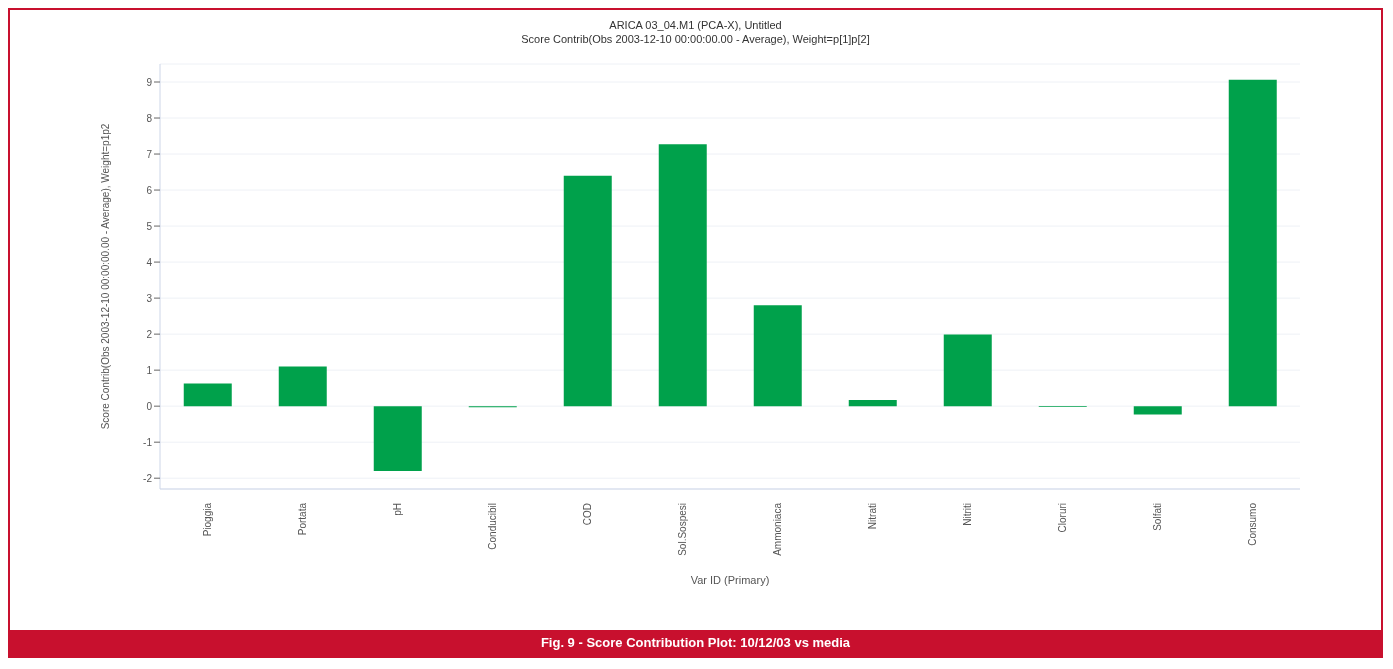 This screenshot has height=669, width=1393. Describe the element at coordinates (695, 25) in the screenshot. I see `chart-title: ARICA 03_04.M1 (PCA-X), Untitled` at that location.